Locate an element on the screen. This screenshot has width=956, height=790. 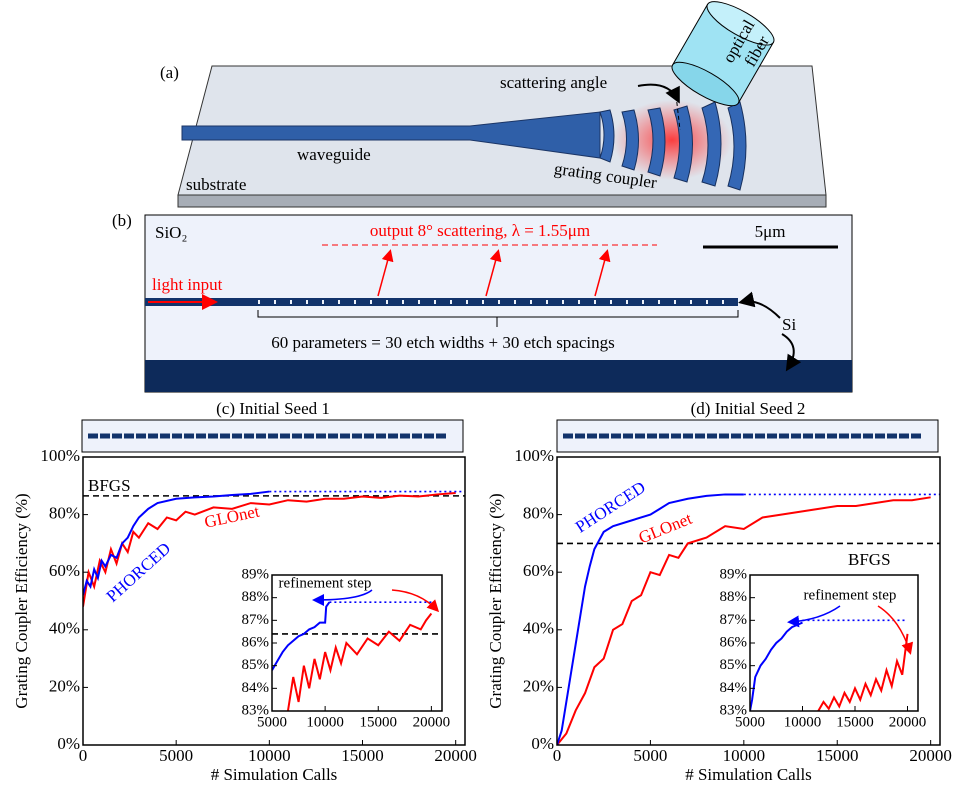
label: SiO₂ is located at coordinates (171, 232).